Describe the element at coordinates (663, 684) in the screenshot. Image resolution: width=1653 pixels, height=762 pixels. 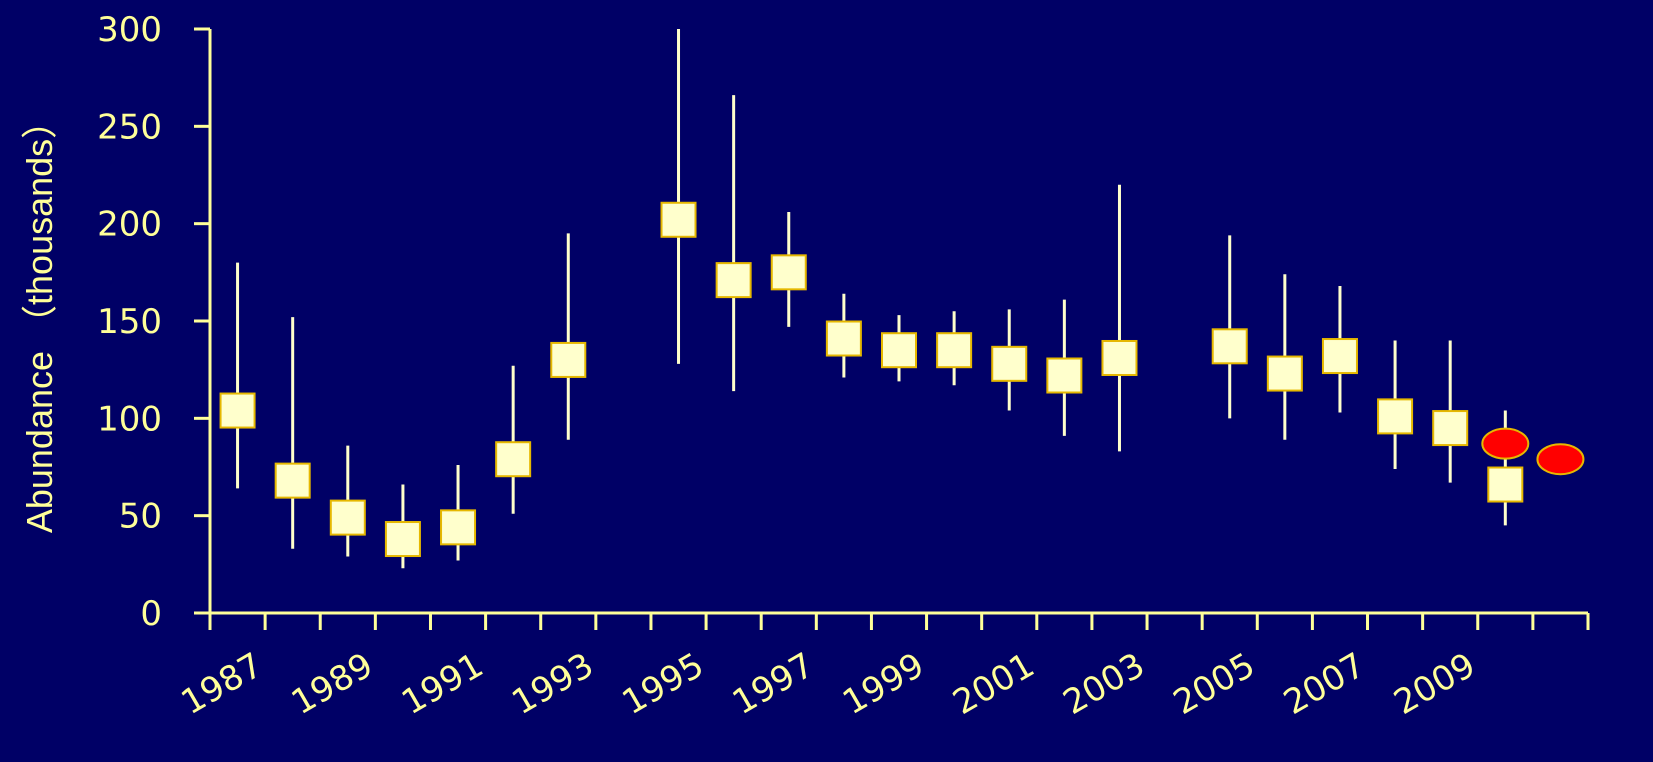
I see `x-tick-label: 1995` at that location.